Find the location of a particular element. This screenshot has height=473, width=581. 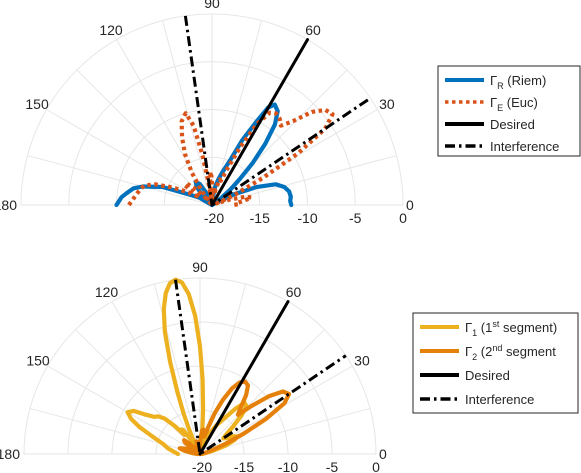

legend-pre: (1 is located at coordinates (484, 327).